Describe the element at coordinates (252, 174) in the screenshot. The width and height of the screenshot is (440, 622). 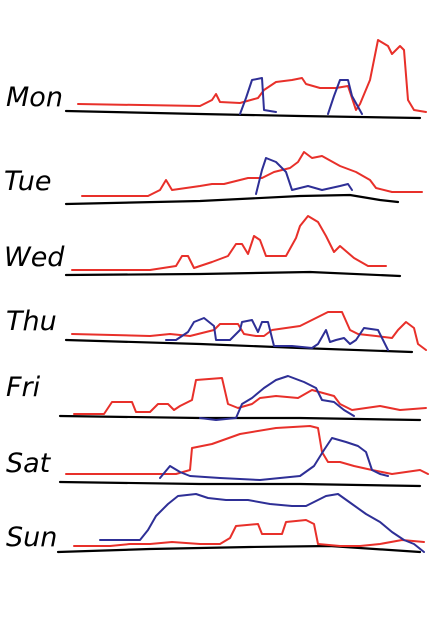
I see `red-line-tue` at that location.